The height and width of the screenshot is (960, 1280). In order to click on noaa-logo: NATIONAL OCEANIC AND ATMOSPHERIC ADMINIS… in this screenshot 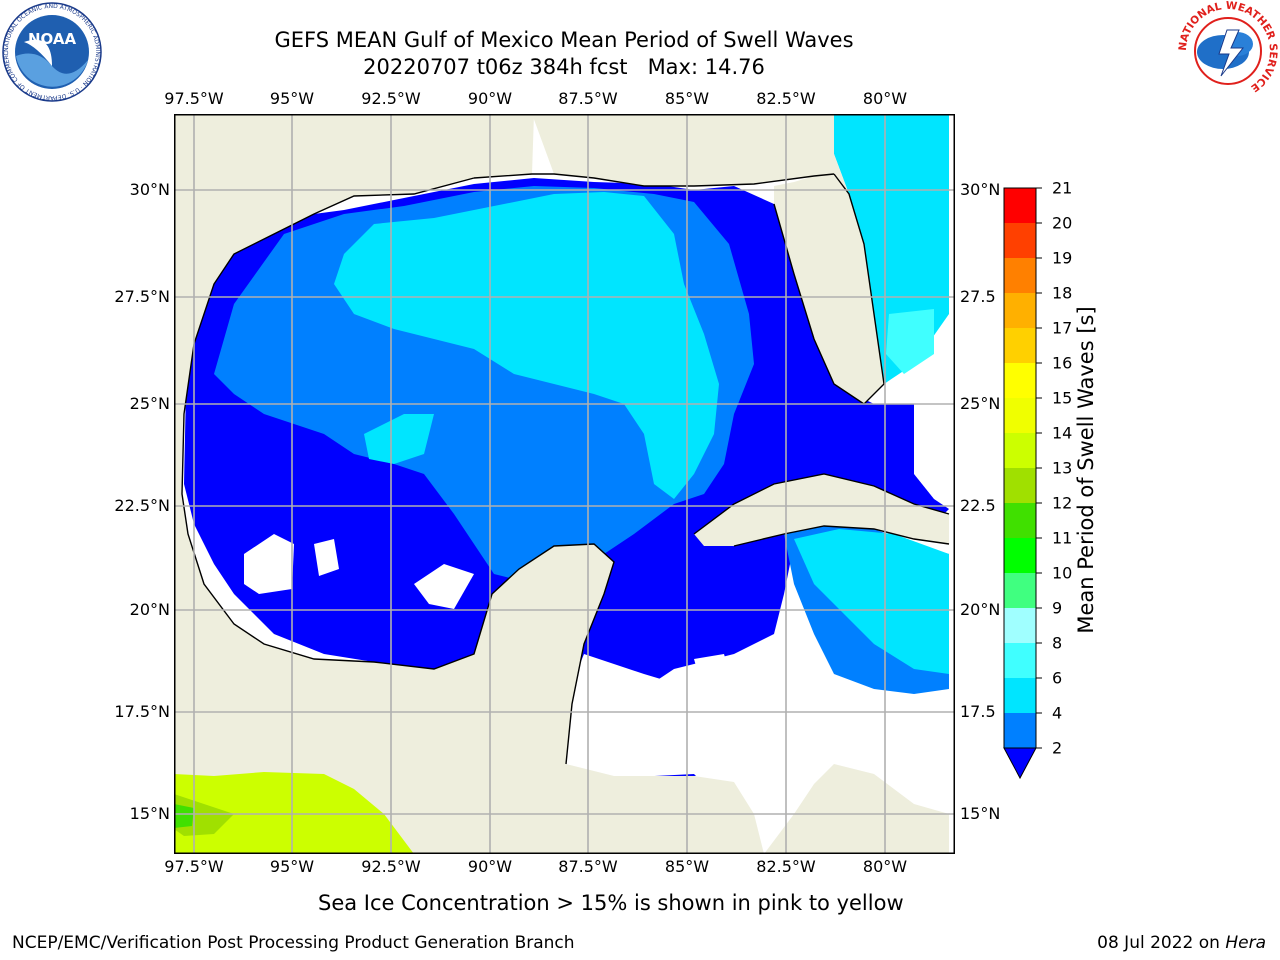, I will do `click(52, 52)`.